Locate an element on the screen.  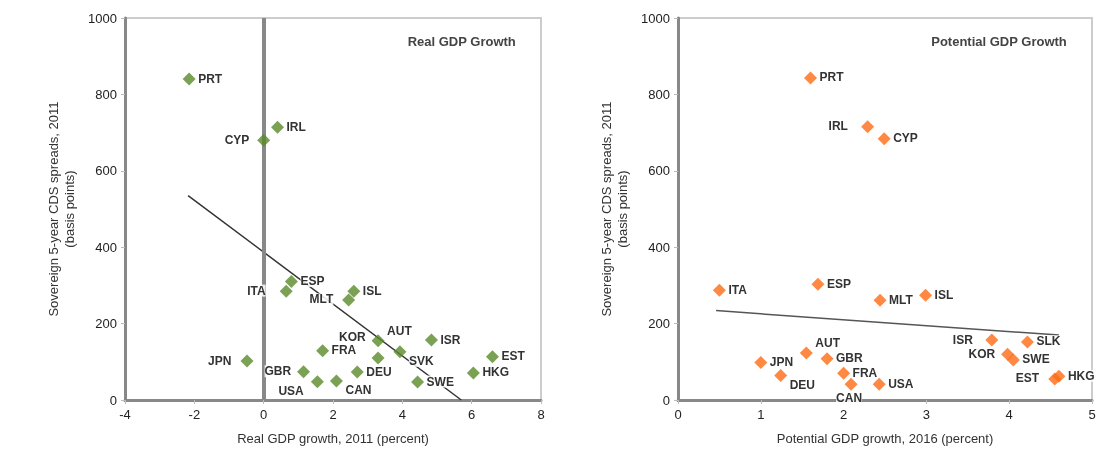
x-tick-label: 4 is located at coordinates (1009, 414).